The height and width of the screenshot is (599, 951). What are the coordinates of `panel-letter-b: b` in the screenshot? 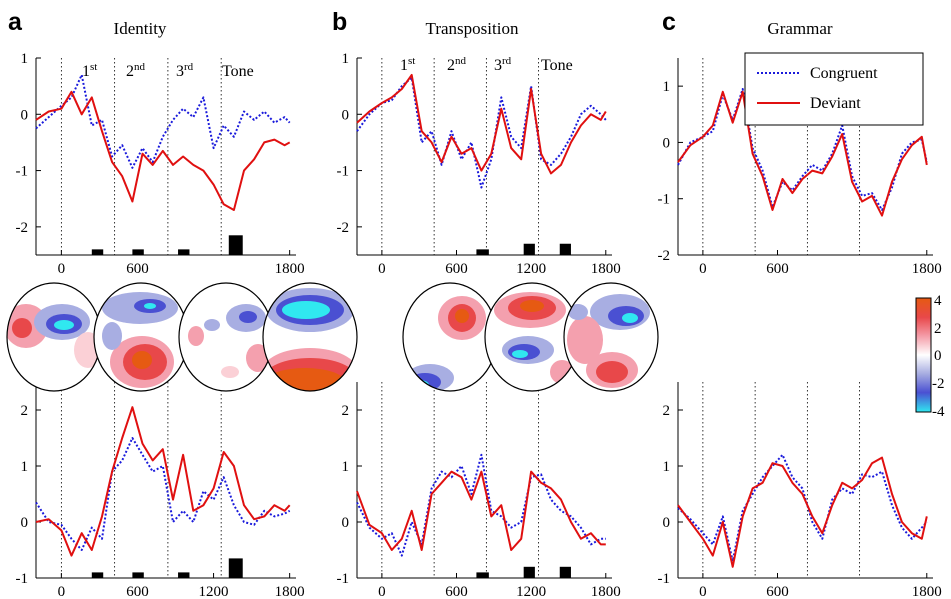 It's located at (339, 22).